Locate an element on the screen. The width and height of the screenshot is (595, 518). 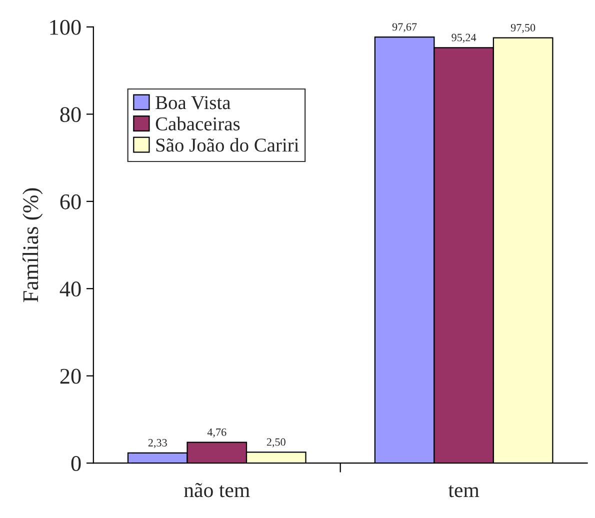
data-label: 2,50 is located at coordinates (276, 443).